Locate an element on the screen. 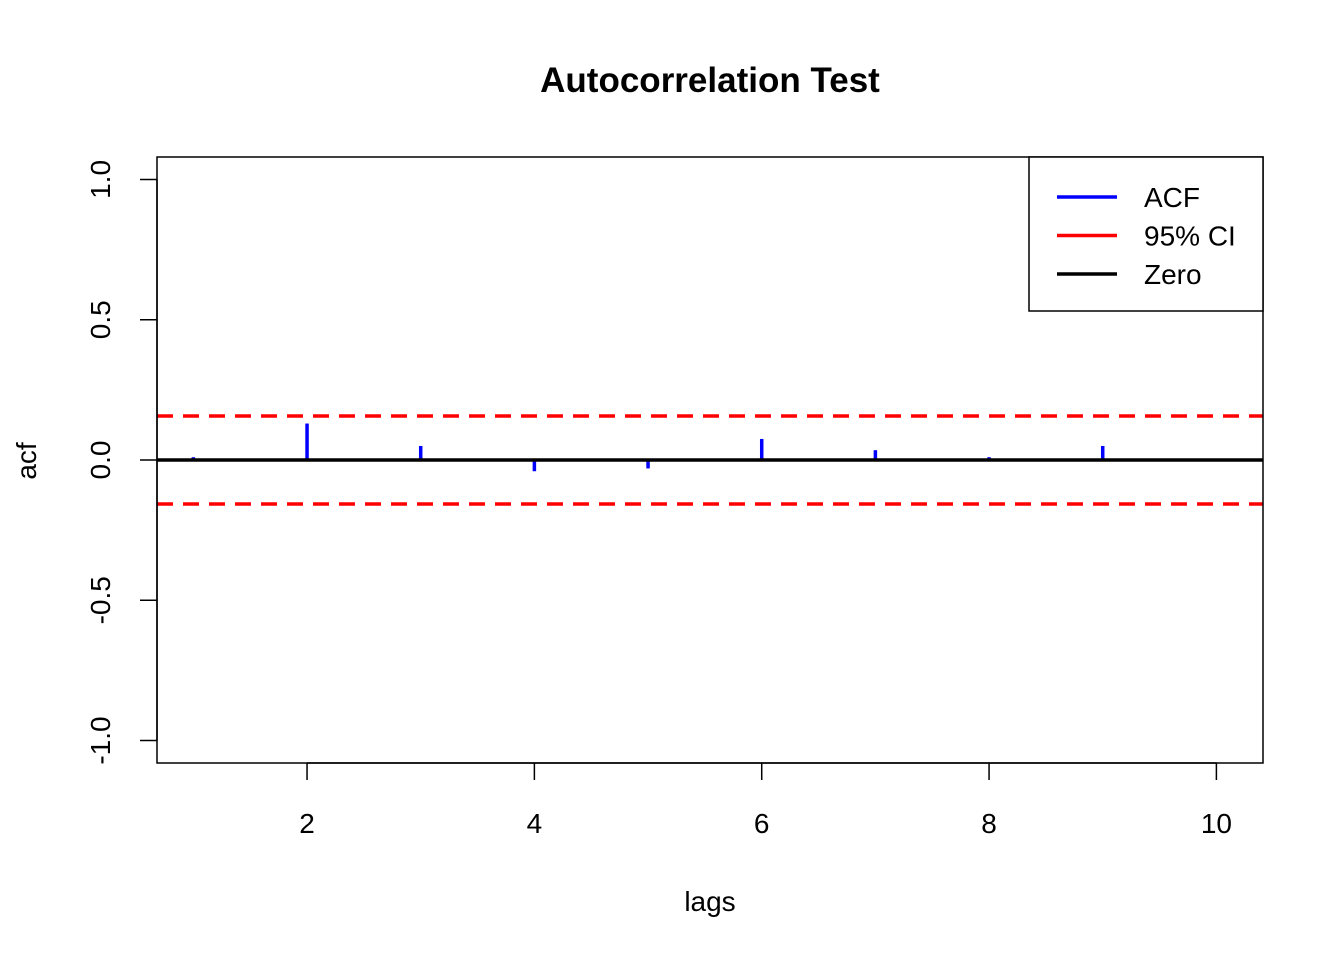 The height and width of the screenshot is (960, 1344). y-tick-label: 0.0 is located at coordinates (100, 460).